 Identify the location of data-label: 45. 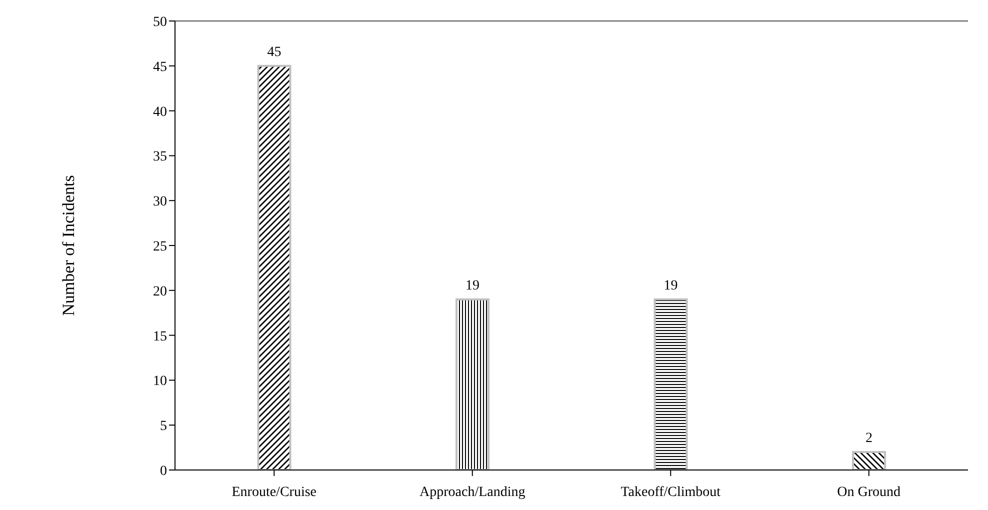
(274, 52).